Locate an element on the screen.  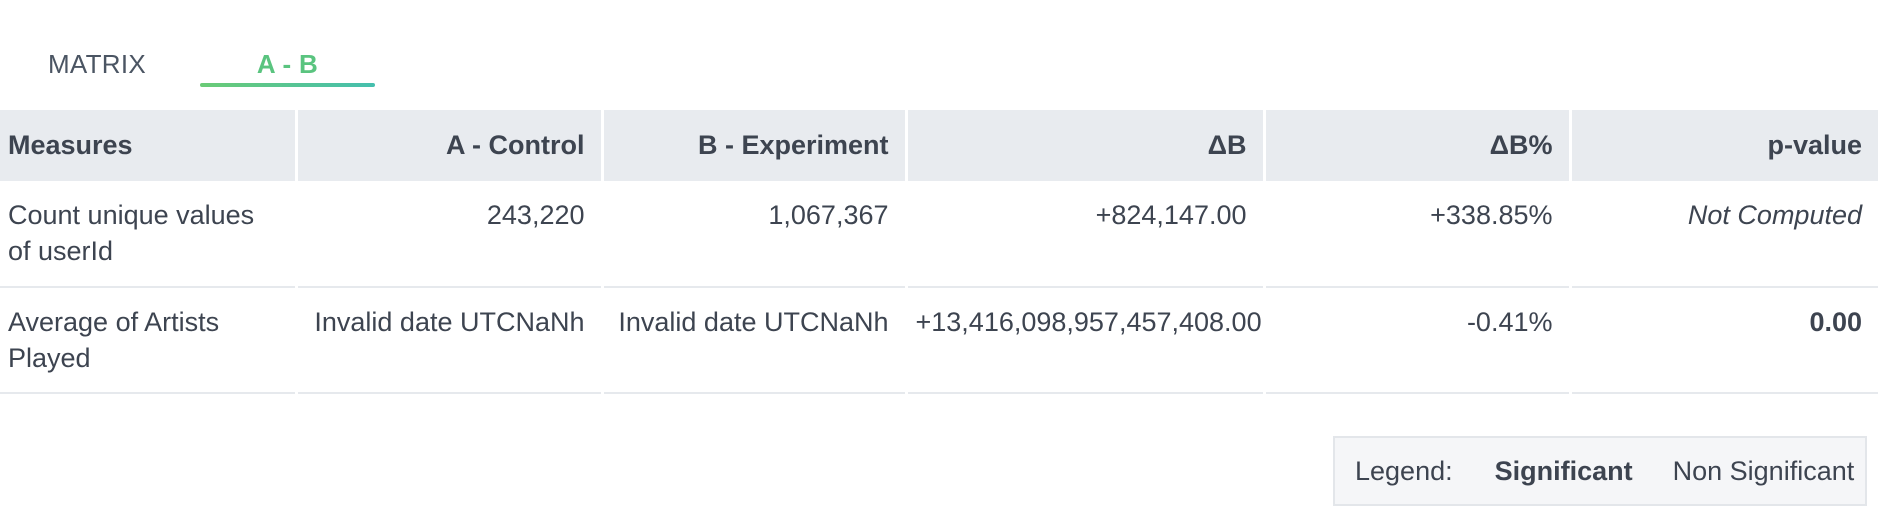
cell-p-value: Not Computed is located at coordinates (1724, 234).